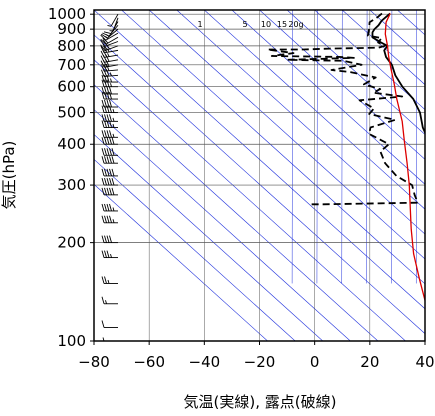 This screenshot has height=416, width=435. What do you see at coordinates (149, 362) in the screenshot?
I see `x-tick-label: −60` at bounding box center [149, 362].